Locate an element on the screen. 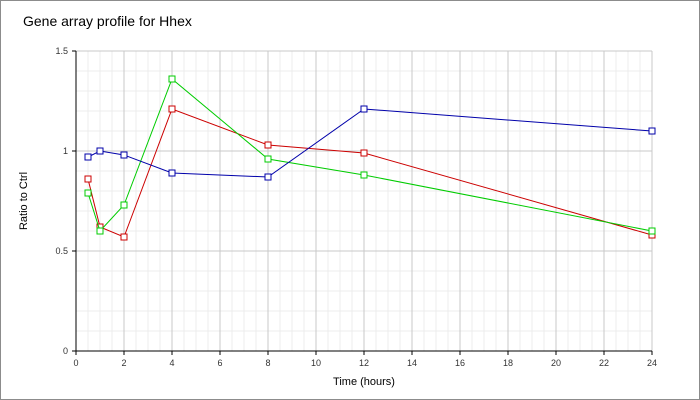 The width and height of the screenshot is (700, 400). y-tick-label: 0.5 is located at coordinates (61, 251).